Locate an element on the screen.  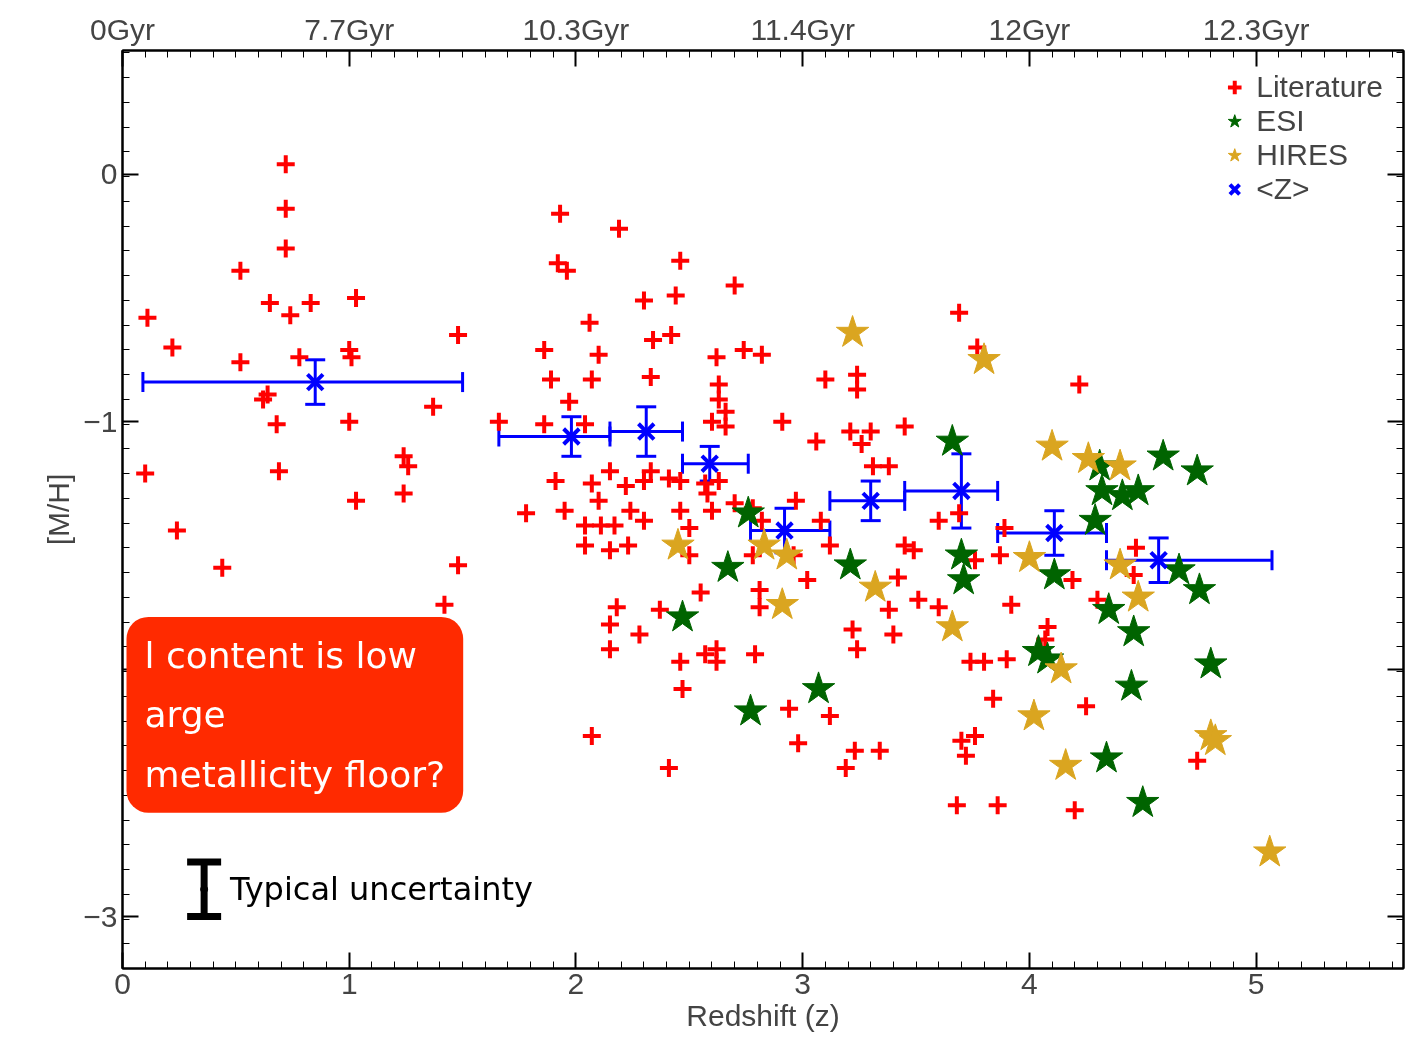
x-tick-label: 1 is located at coordinates (349, 983).